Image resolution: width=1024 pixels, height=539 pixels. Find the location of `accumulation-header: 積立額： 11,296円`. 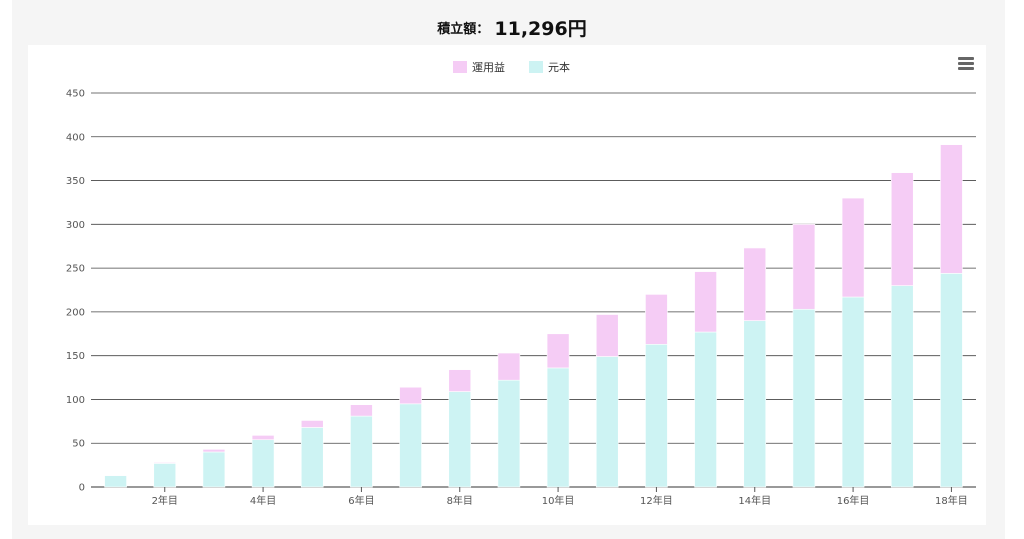

accumulation-header: 積立額： 11,296円 is located at coordinates (512, 29).